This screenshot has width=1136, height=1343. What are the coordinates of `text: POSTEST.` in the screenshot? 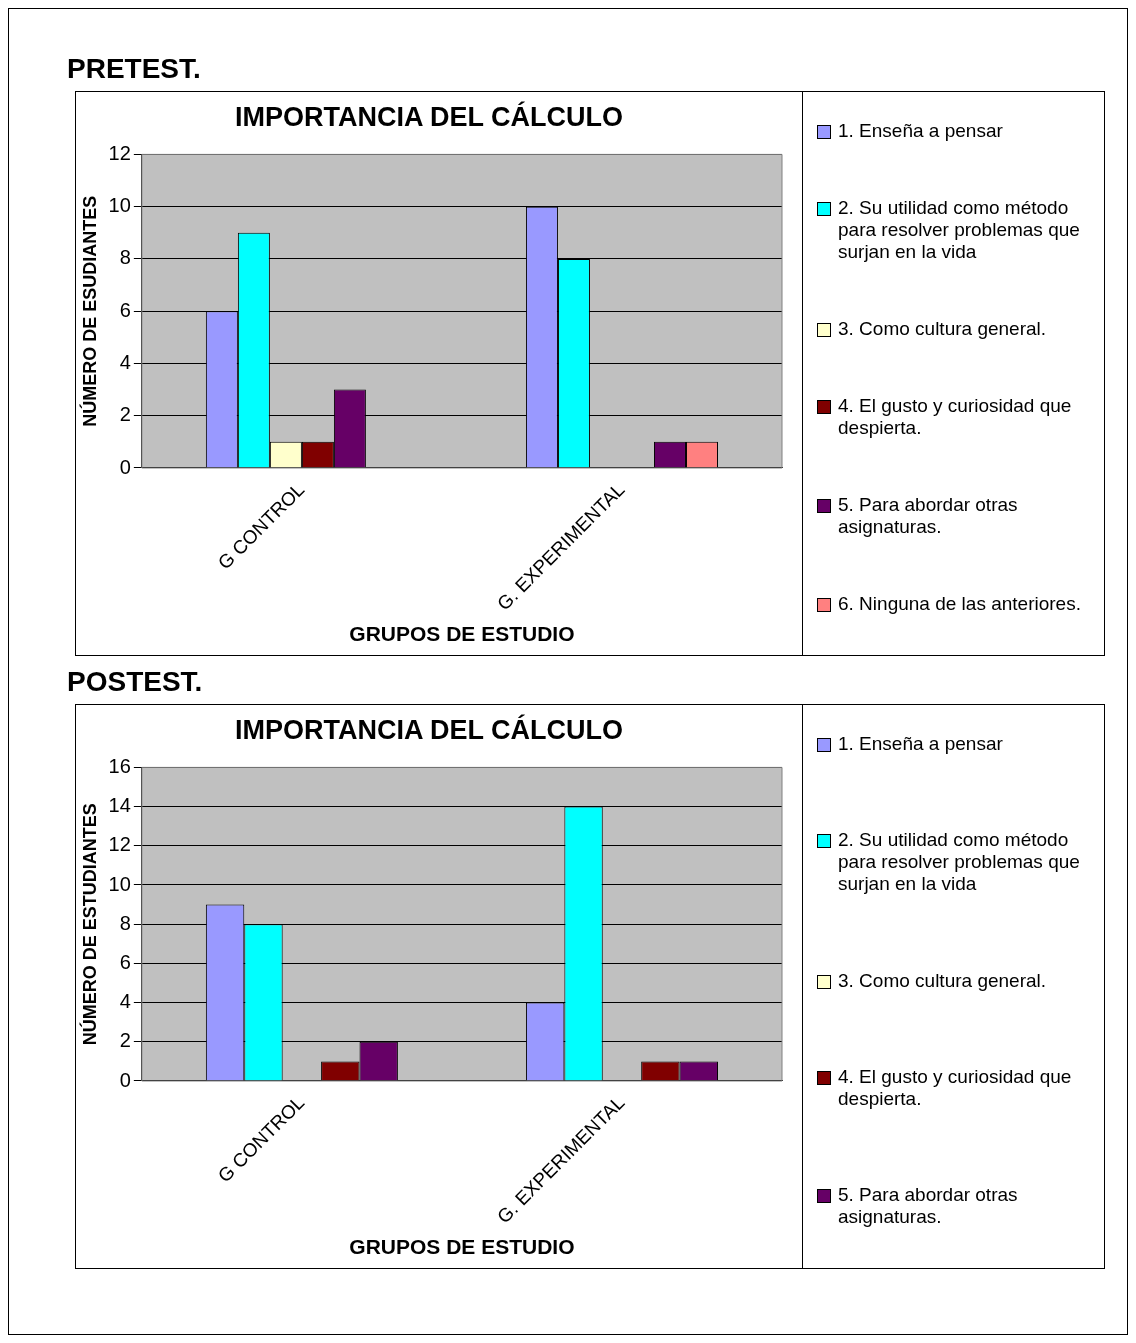 It's located at (135, 682).